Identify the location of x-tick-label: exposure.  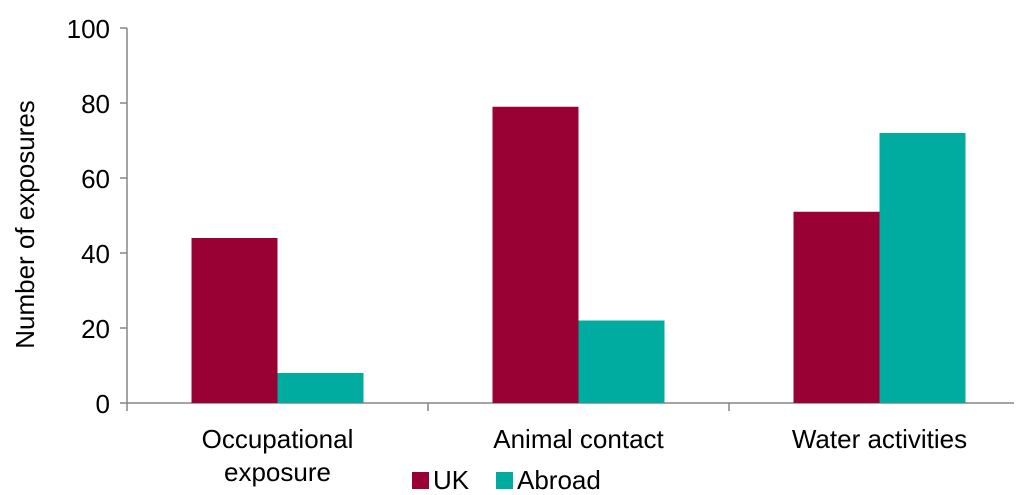
(277, 472).